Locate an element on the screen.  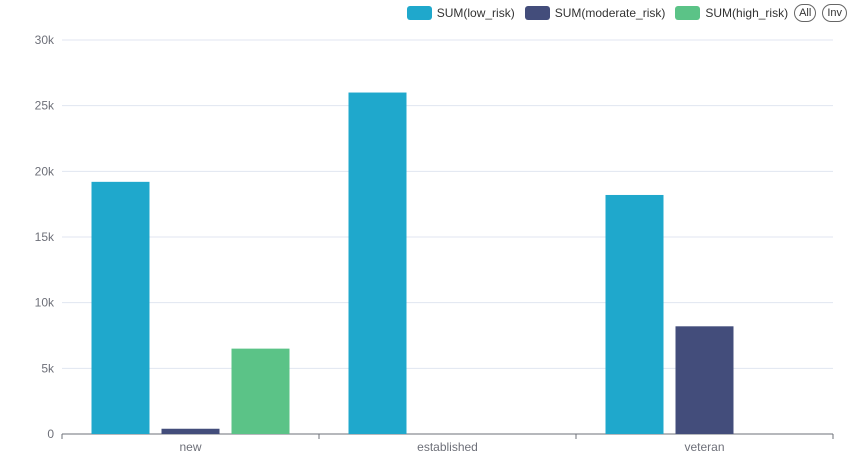
y-tick-label: 30k is located at coordinates (45, 40).